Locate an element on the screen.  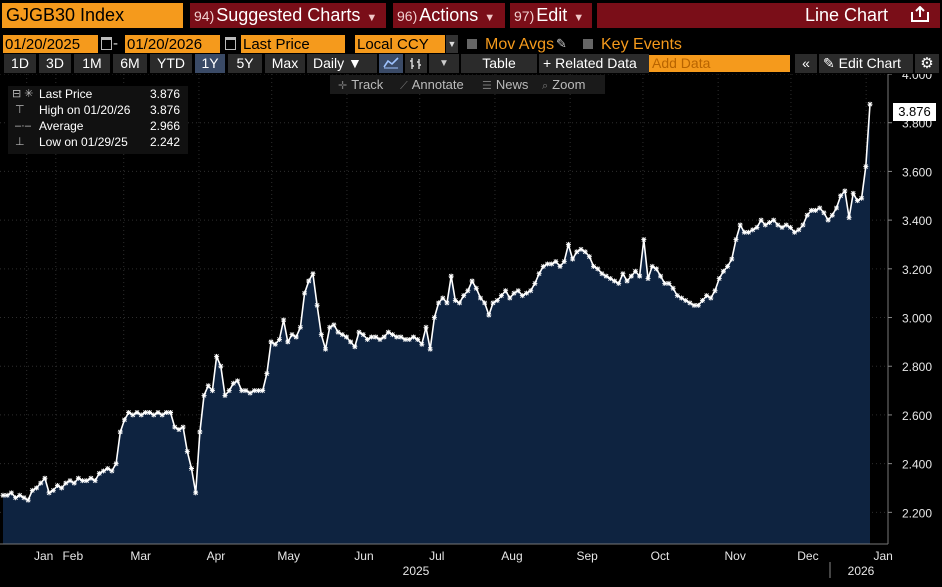
gear-icon: ⚙ is located at coordinates (927, 63).